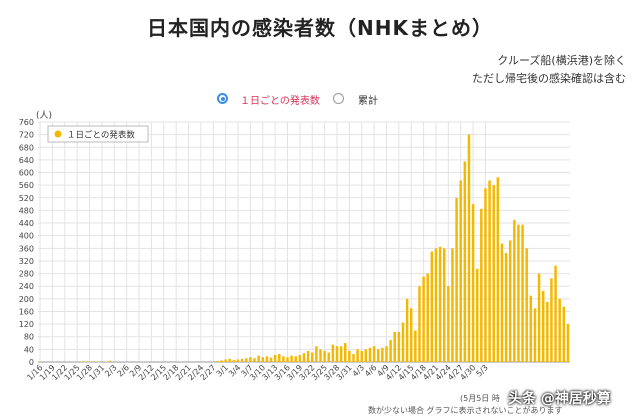  I want to click on y-tick-label: 360, so click(26, 248).